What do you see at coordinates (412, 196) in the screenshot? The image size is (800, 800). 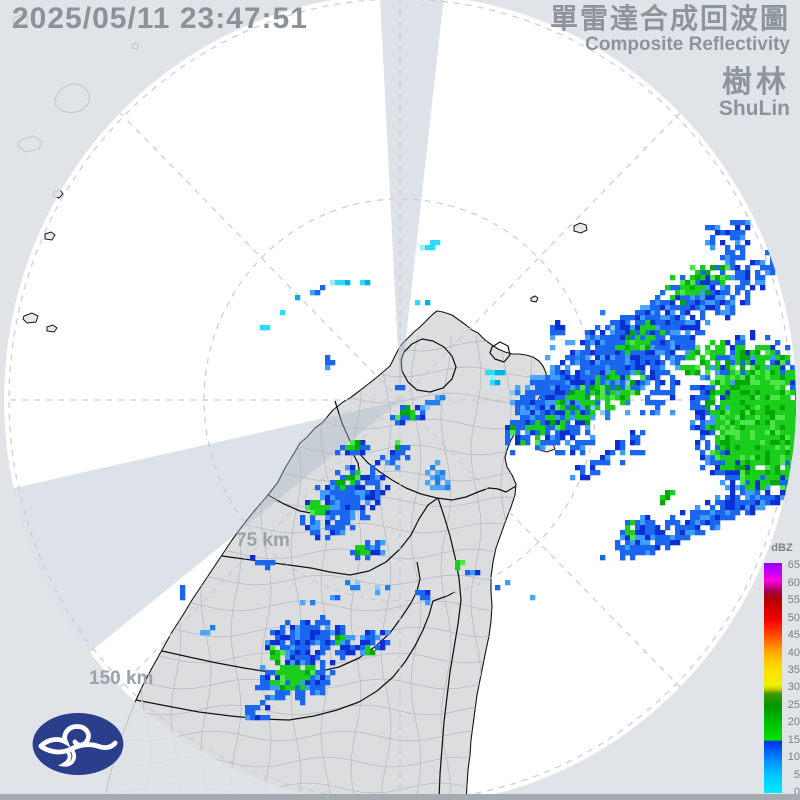 I see `north-blocked-sector` at bounding box center [412, 196].